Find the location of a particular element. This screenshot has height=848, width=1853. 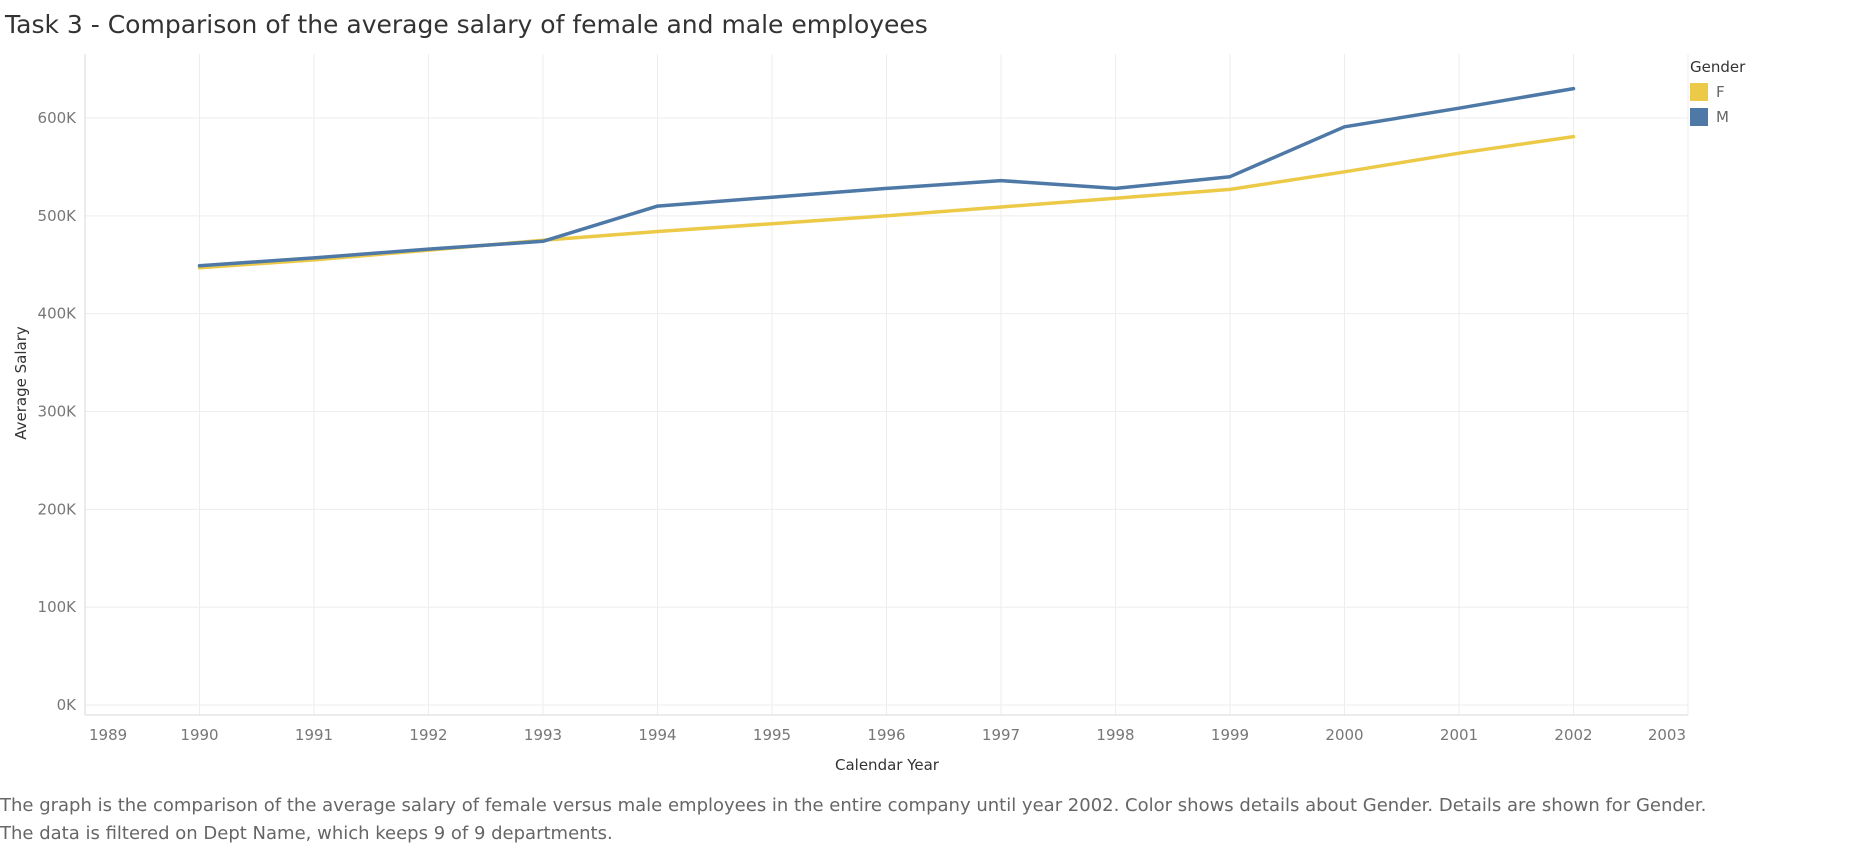

x-tick-label: 2000 is located at coordinates (1344, 735).